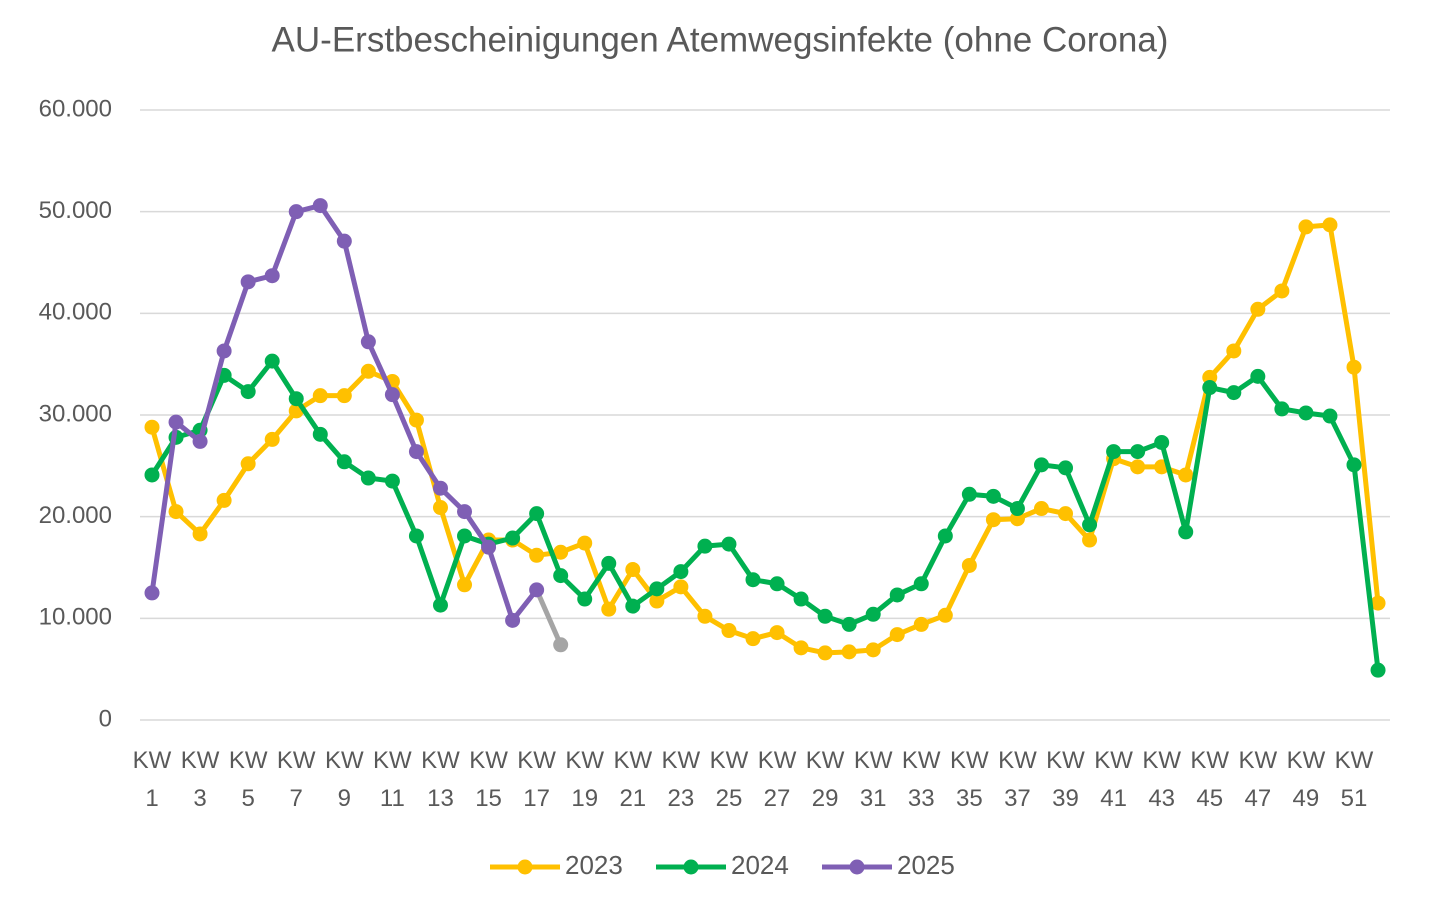 Image resolution: width=1440 pixels, height=901 pixels. I want to click on x-tick-label: KW 49, so click(1306, 779).